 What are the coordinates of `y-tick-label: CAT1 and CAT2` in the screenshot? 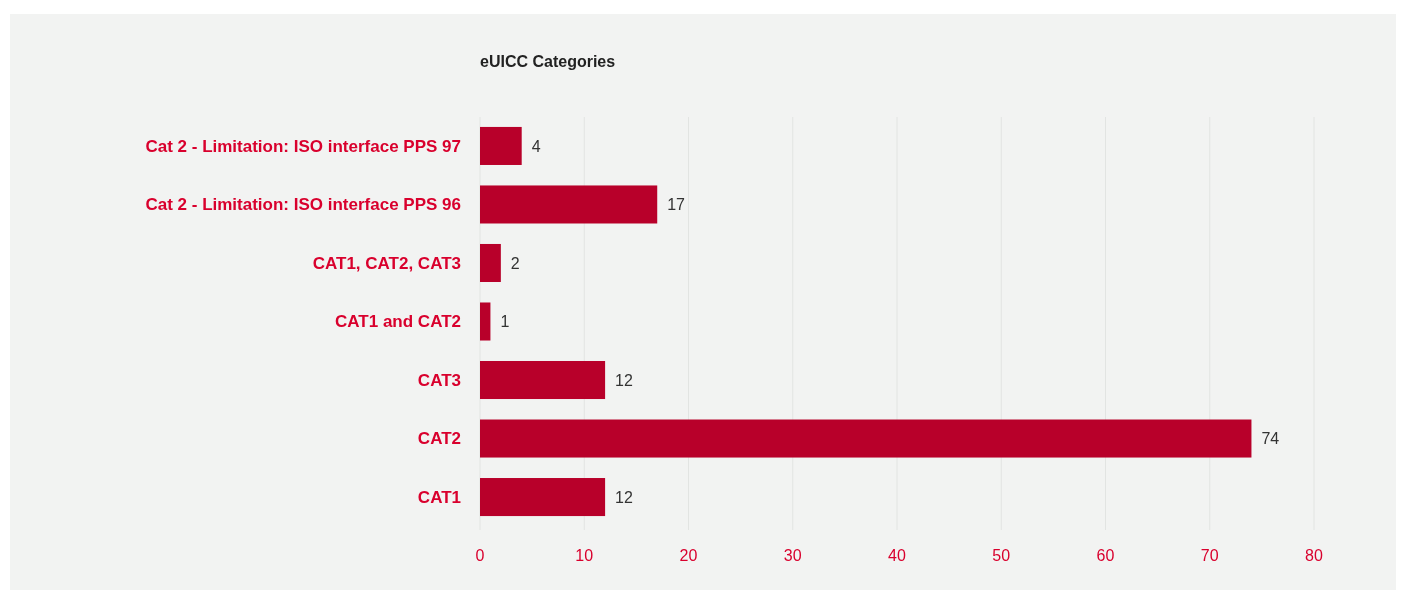 It's located at (398, 322).